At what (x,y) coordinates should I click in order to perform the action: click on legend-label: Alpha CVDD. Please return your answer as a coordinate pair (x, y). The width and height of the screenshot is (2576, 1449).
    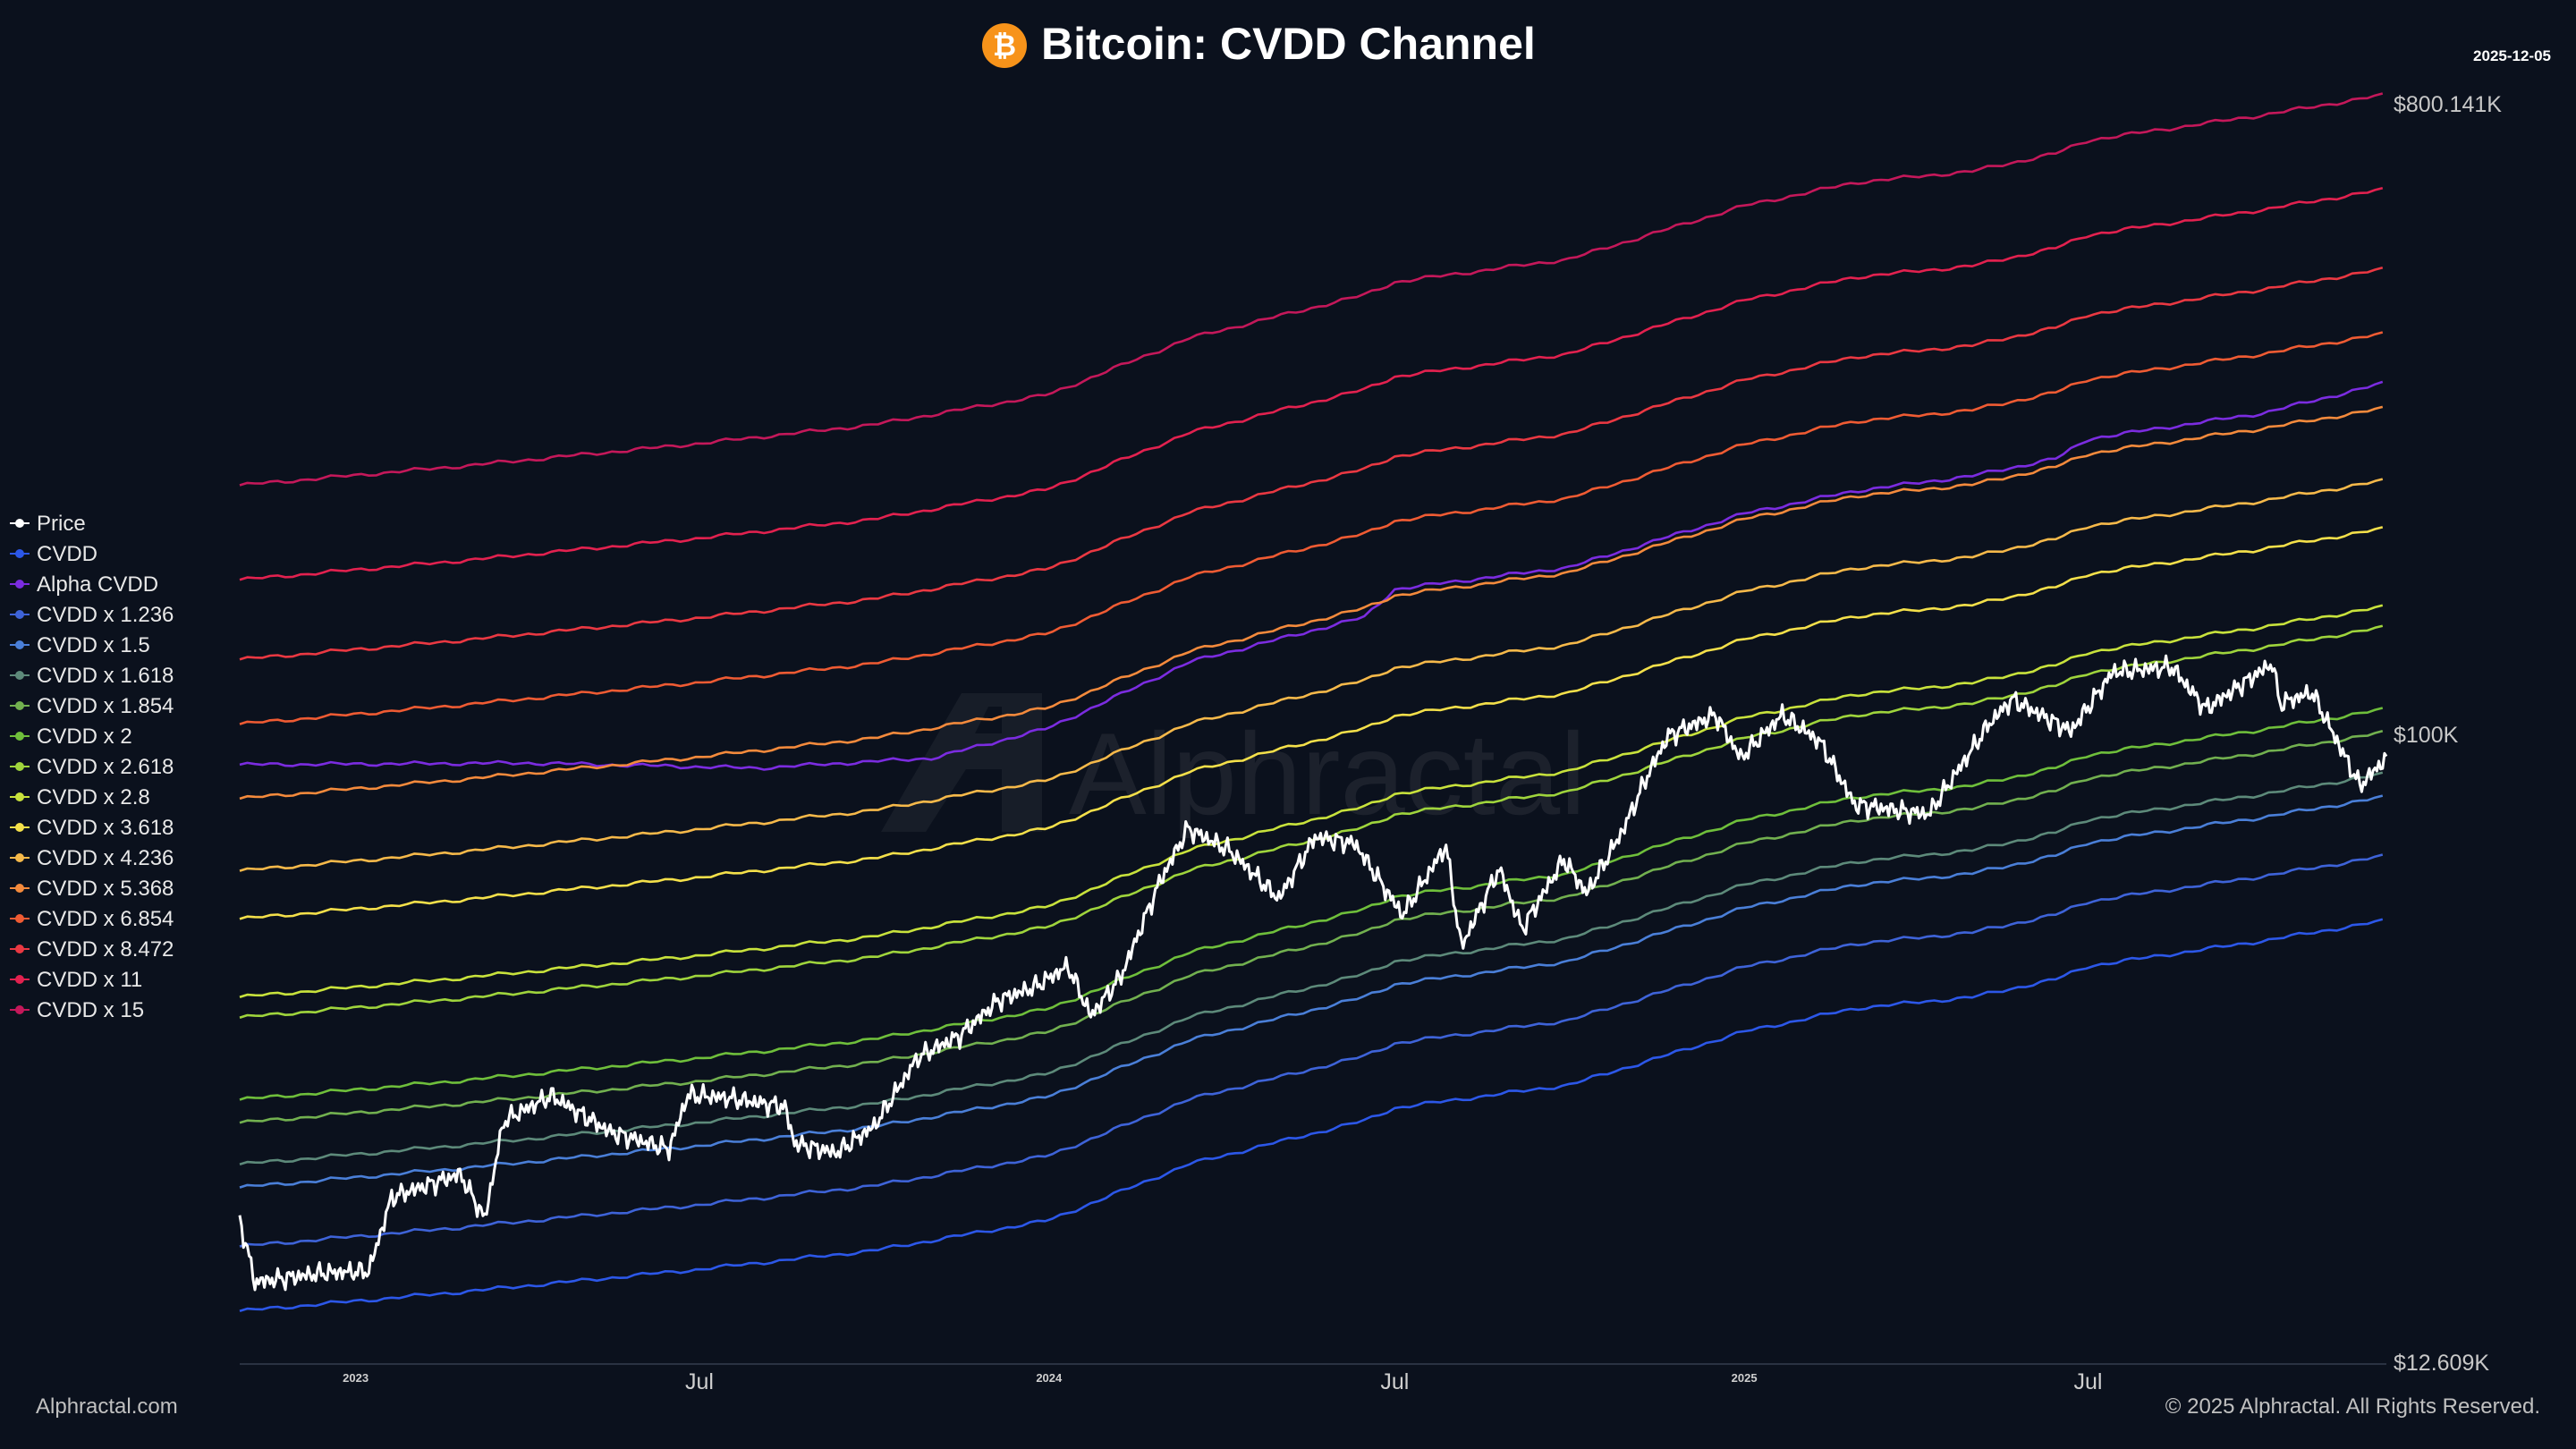
    Looking at the image, I should click on (97, 584).